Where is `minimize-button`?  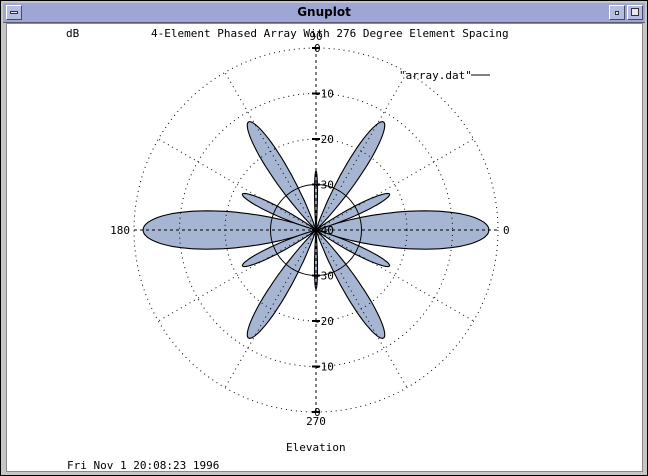 minimize-button is located at coordinates (617, 12).